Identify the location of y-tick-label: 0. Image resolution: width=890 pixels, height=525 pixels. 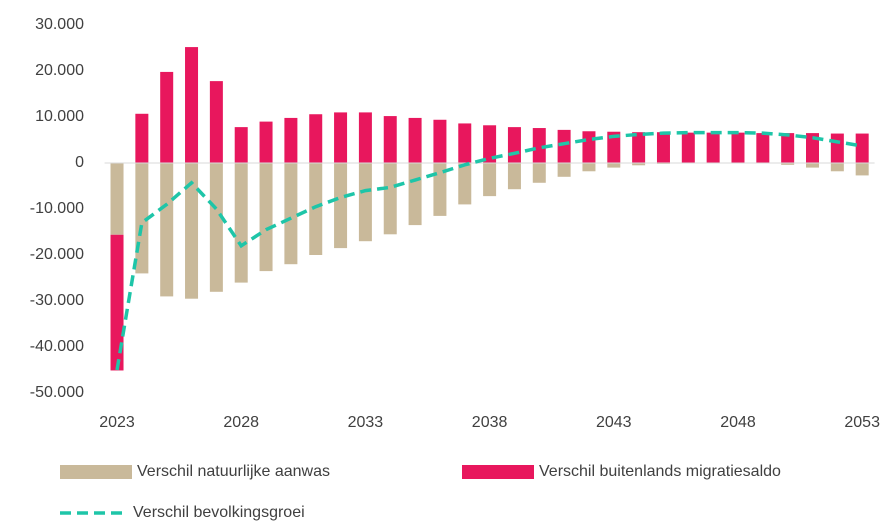
(79, 162).